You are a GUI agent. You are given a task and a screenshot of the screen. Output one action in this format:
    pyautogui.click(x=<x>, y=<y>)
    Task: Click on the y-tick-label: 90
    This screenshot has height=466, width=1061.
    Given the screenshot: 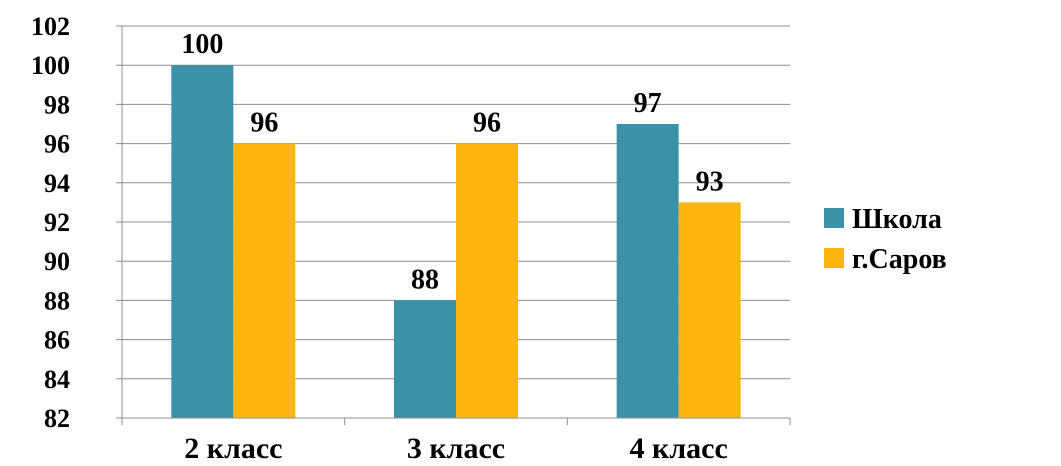 What is the action you would take?
    pyautogui.click(x=57, y=261)
    